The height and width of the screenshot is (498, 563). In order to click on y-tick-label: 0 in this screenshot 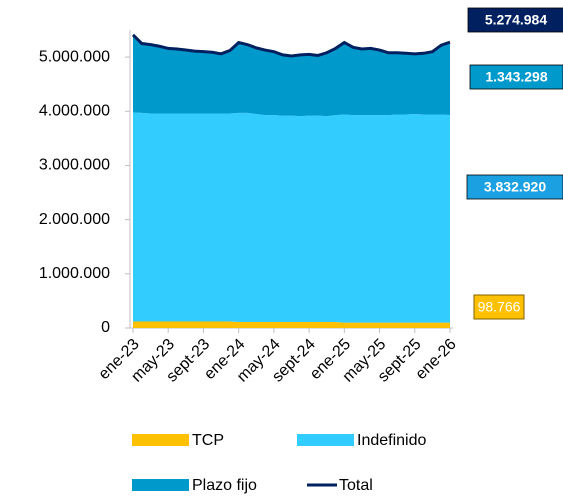, I will do `click(105, 327)`.